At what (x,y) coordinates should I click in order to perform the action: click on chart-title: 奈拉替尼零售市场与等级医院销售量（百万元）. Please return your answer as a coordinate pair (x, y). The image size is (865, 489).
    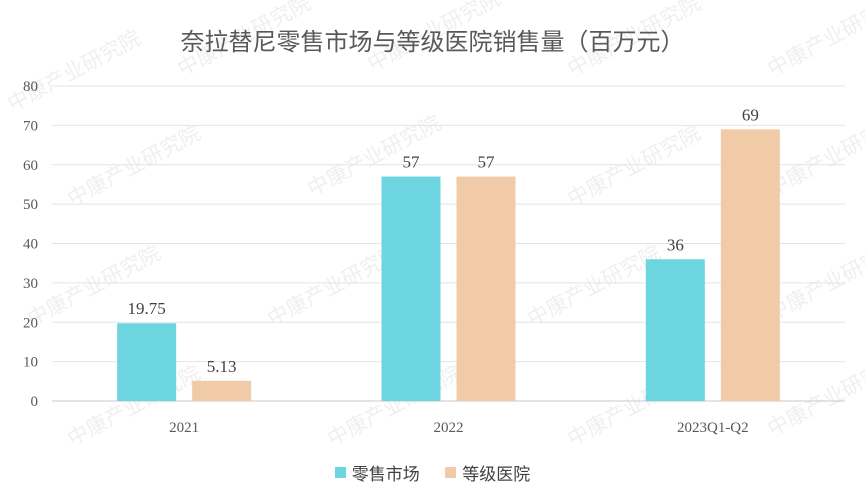
    Looking at the image, I should click on (432, 42).